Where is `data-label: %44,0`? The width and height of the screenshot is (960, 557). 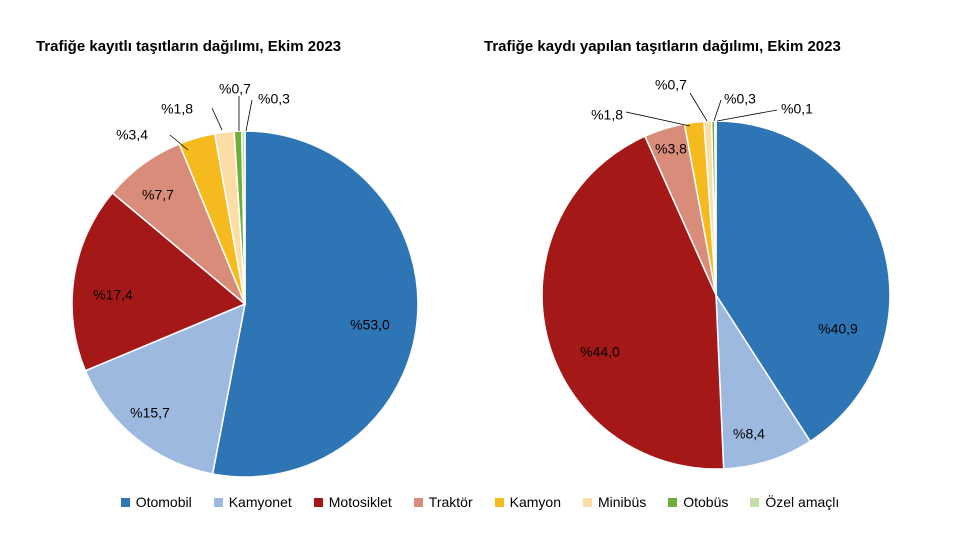 data-label: %44,0 is located at coordinates (600, 352).